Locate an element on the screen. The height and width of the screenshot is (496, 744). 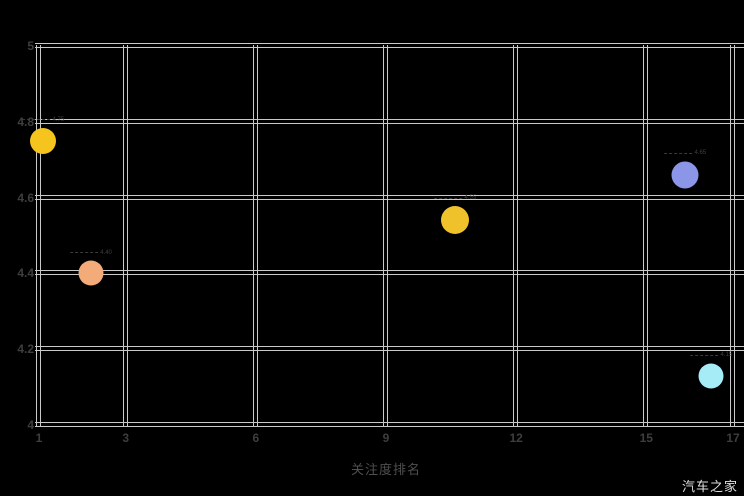
y-tick-label: 4.4 is located at coordinates (25, 273).